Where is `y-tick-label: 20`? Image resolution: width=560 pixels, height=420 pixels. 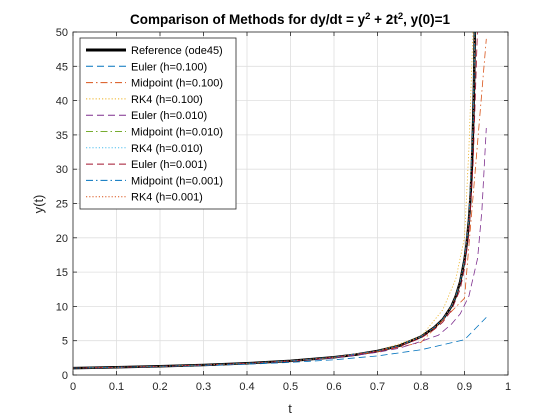
y-tick-label: 20 is located at coordinates (62, 239).